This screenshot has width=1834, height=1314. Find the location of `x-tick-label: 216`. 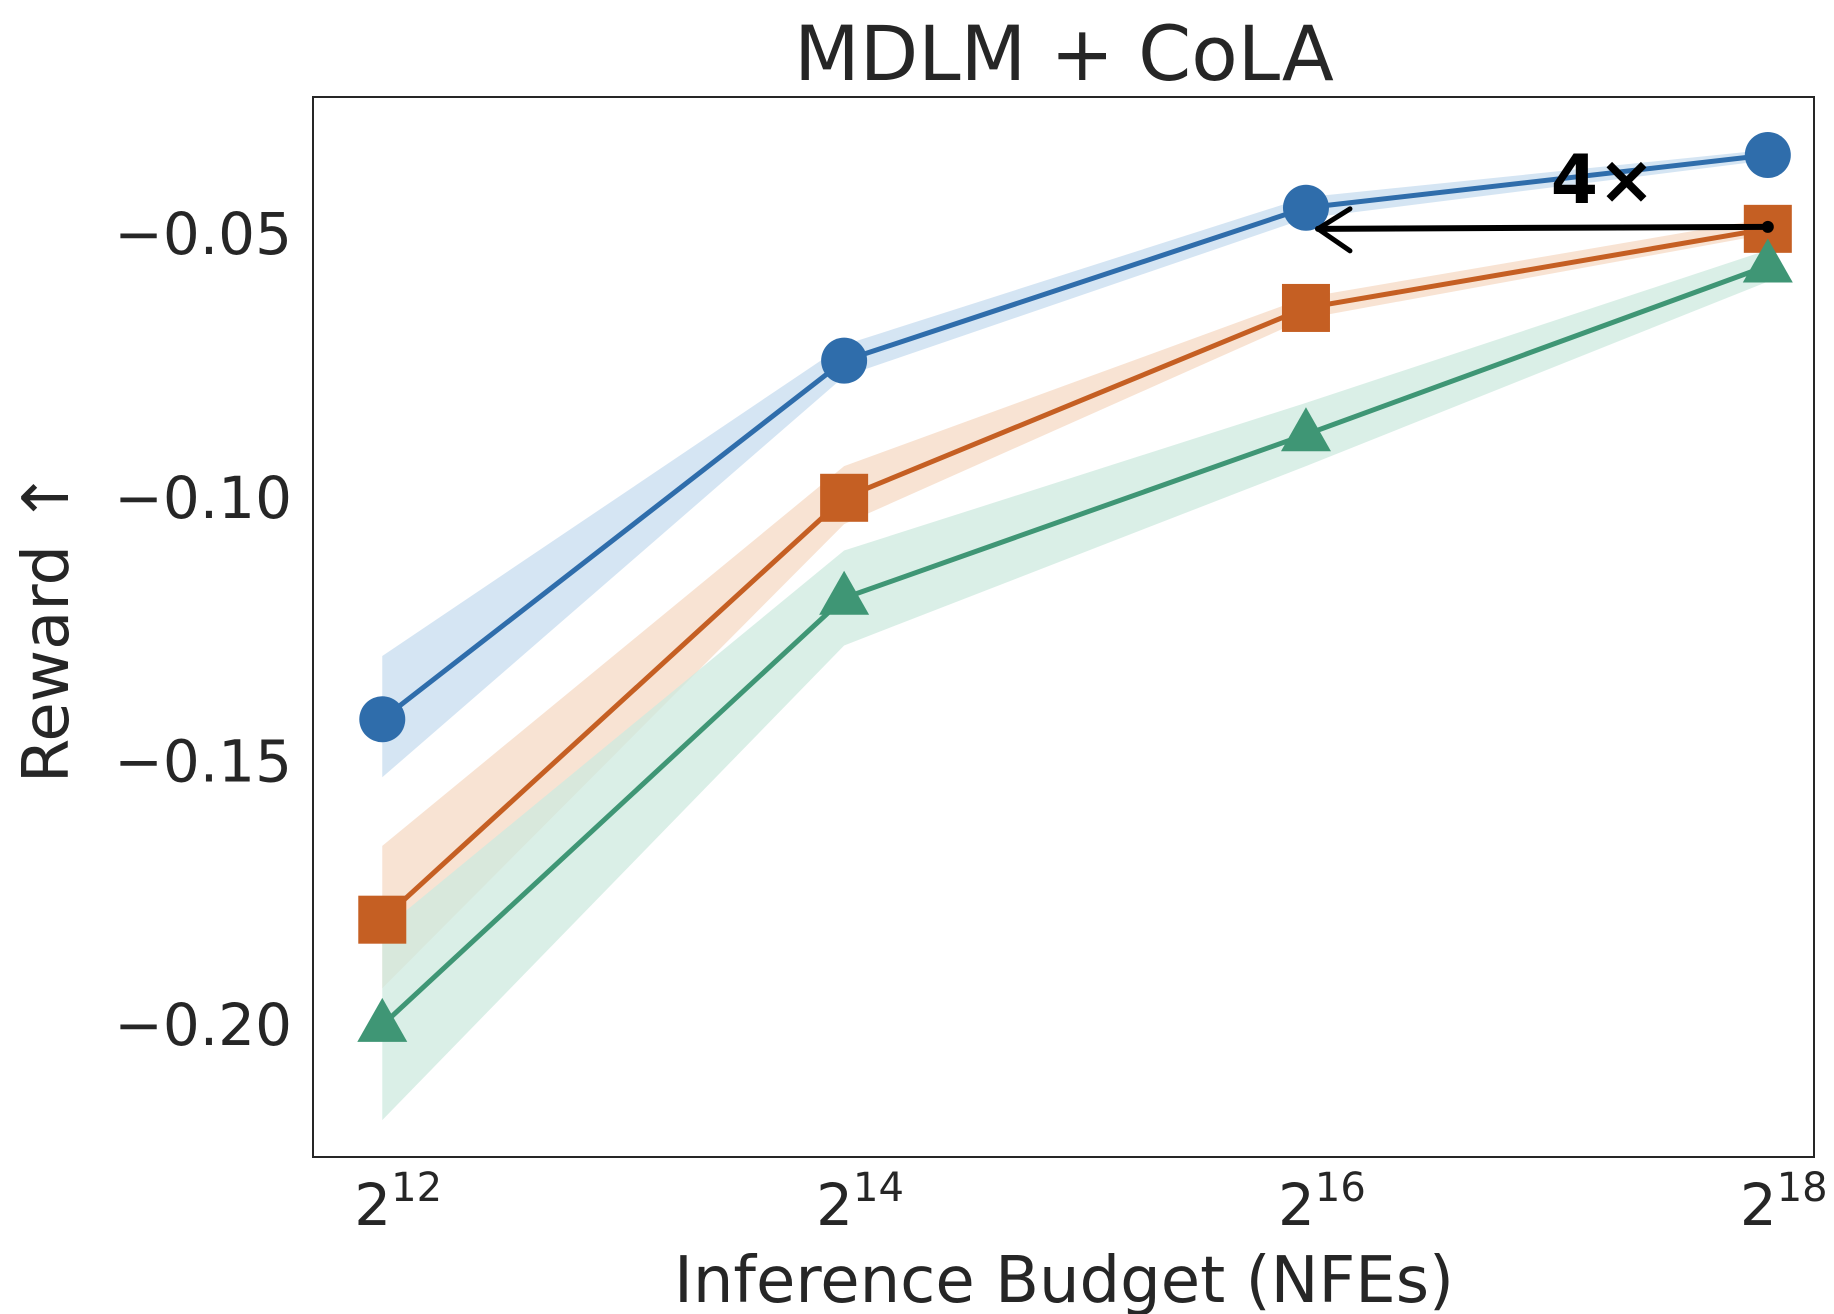

x-tick-label: 216 is located at coordinates (1322, 1202).